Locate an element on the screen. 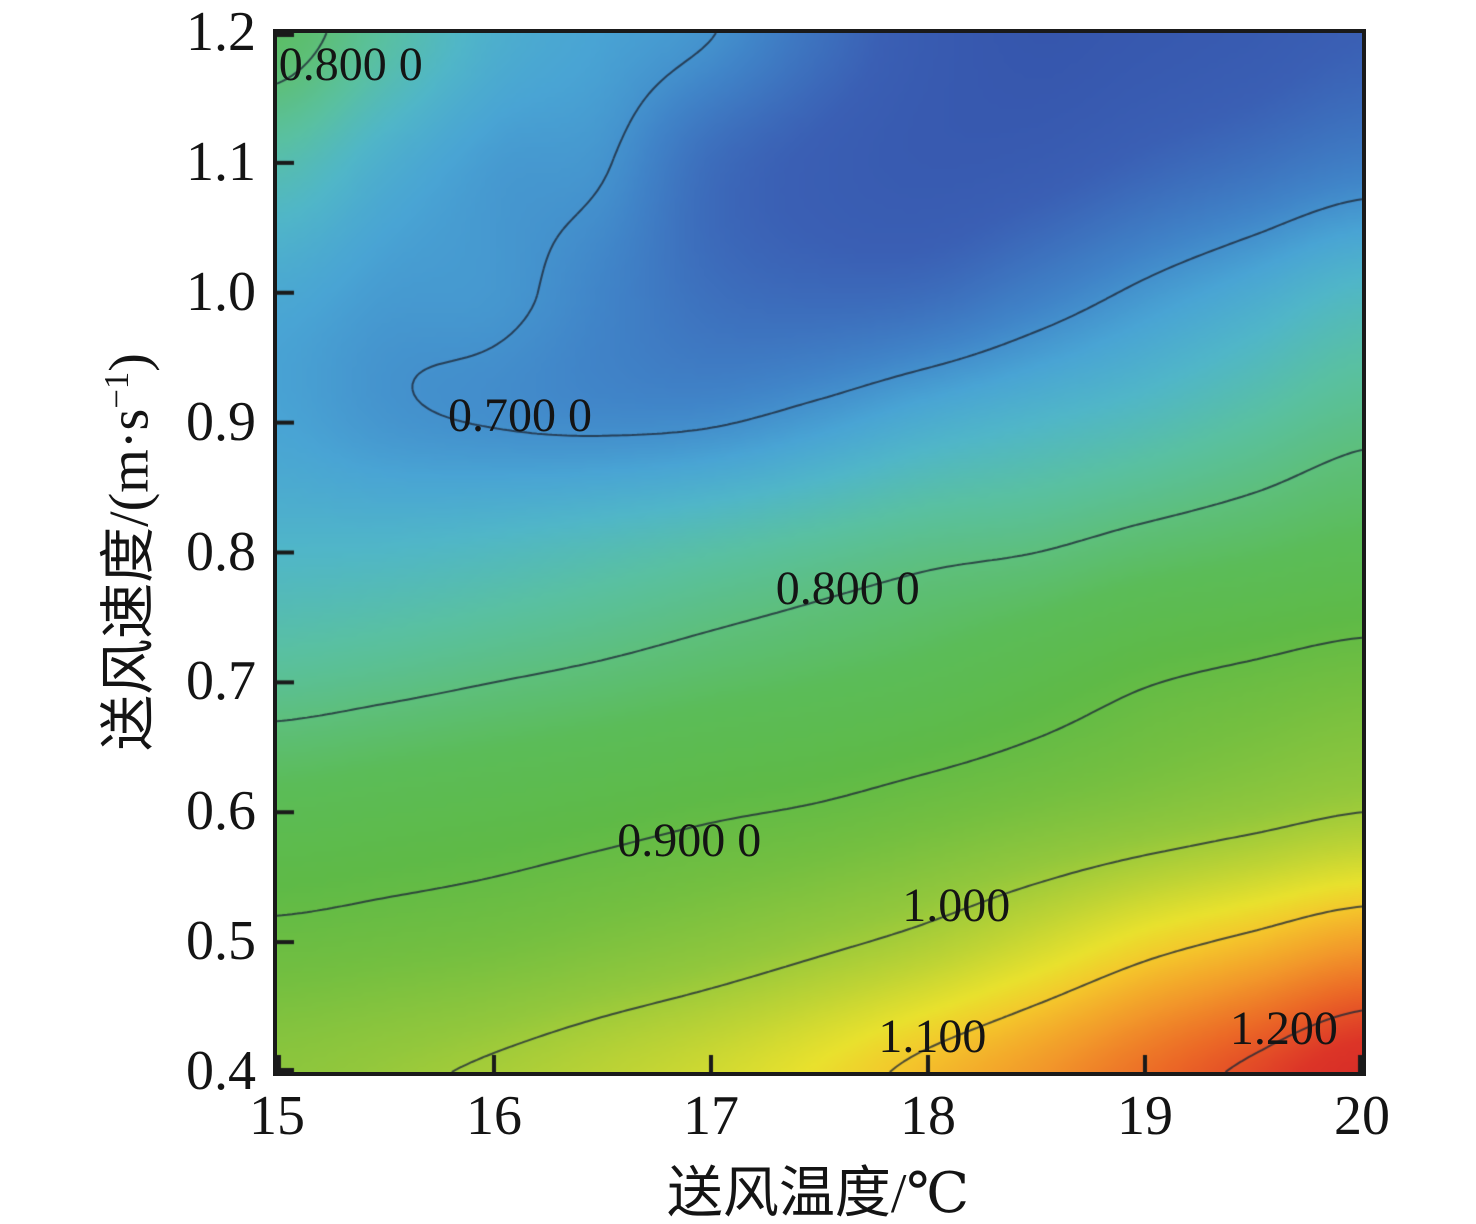 The width and height of the screenshot is (1476, 1224). contour-label: 0.900 0 is located at coordinates (689, 840).